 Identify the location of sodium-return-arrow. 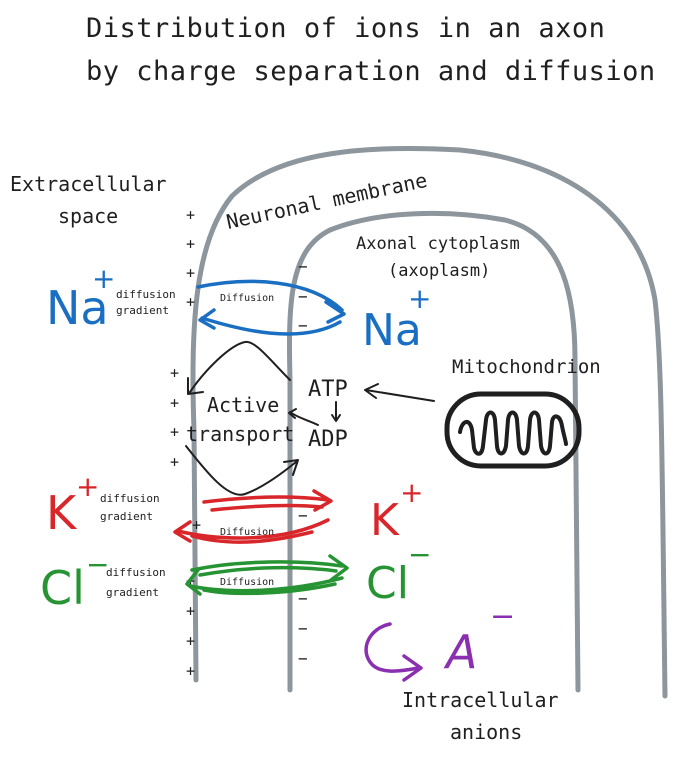
(270, 322).